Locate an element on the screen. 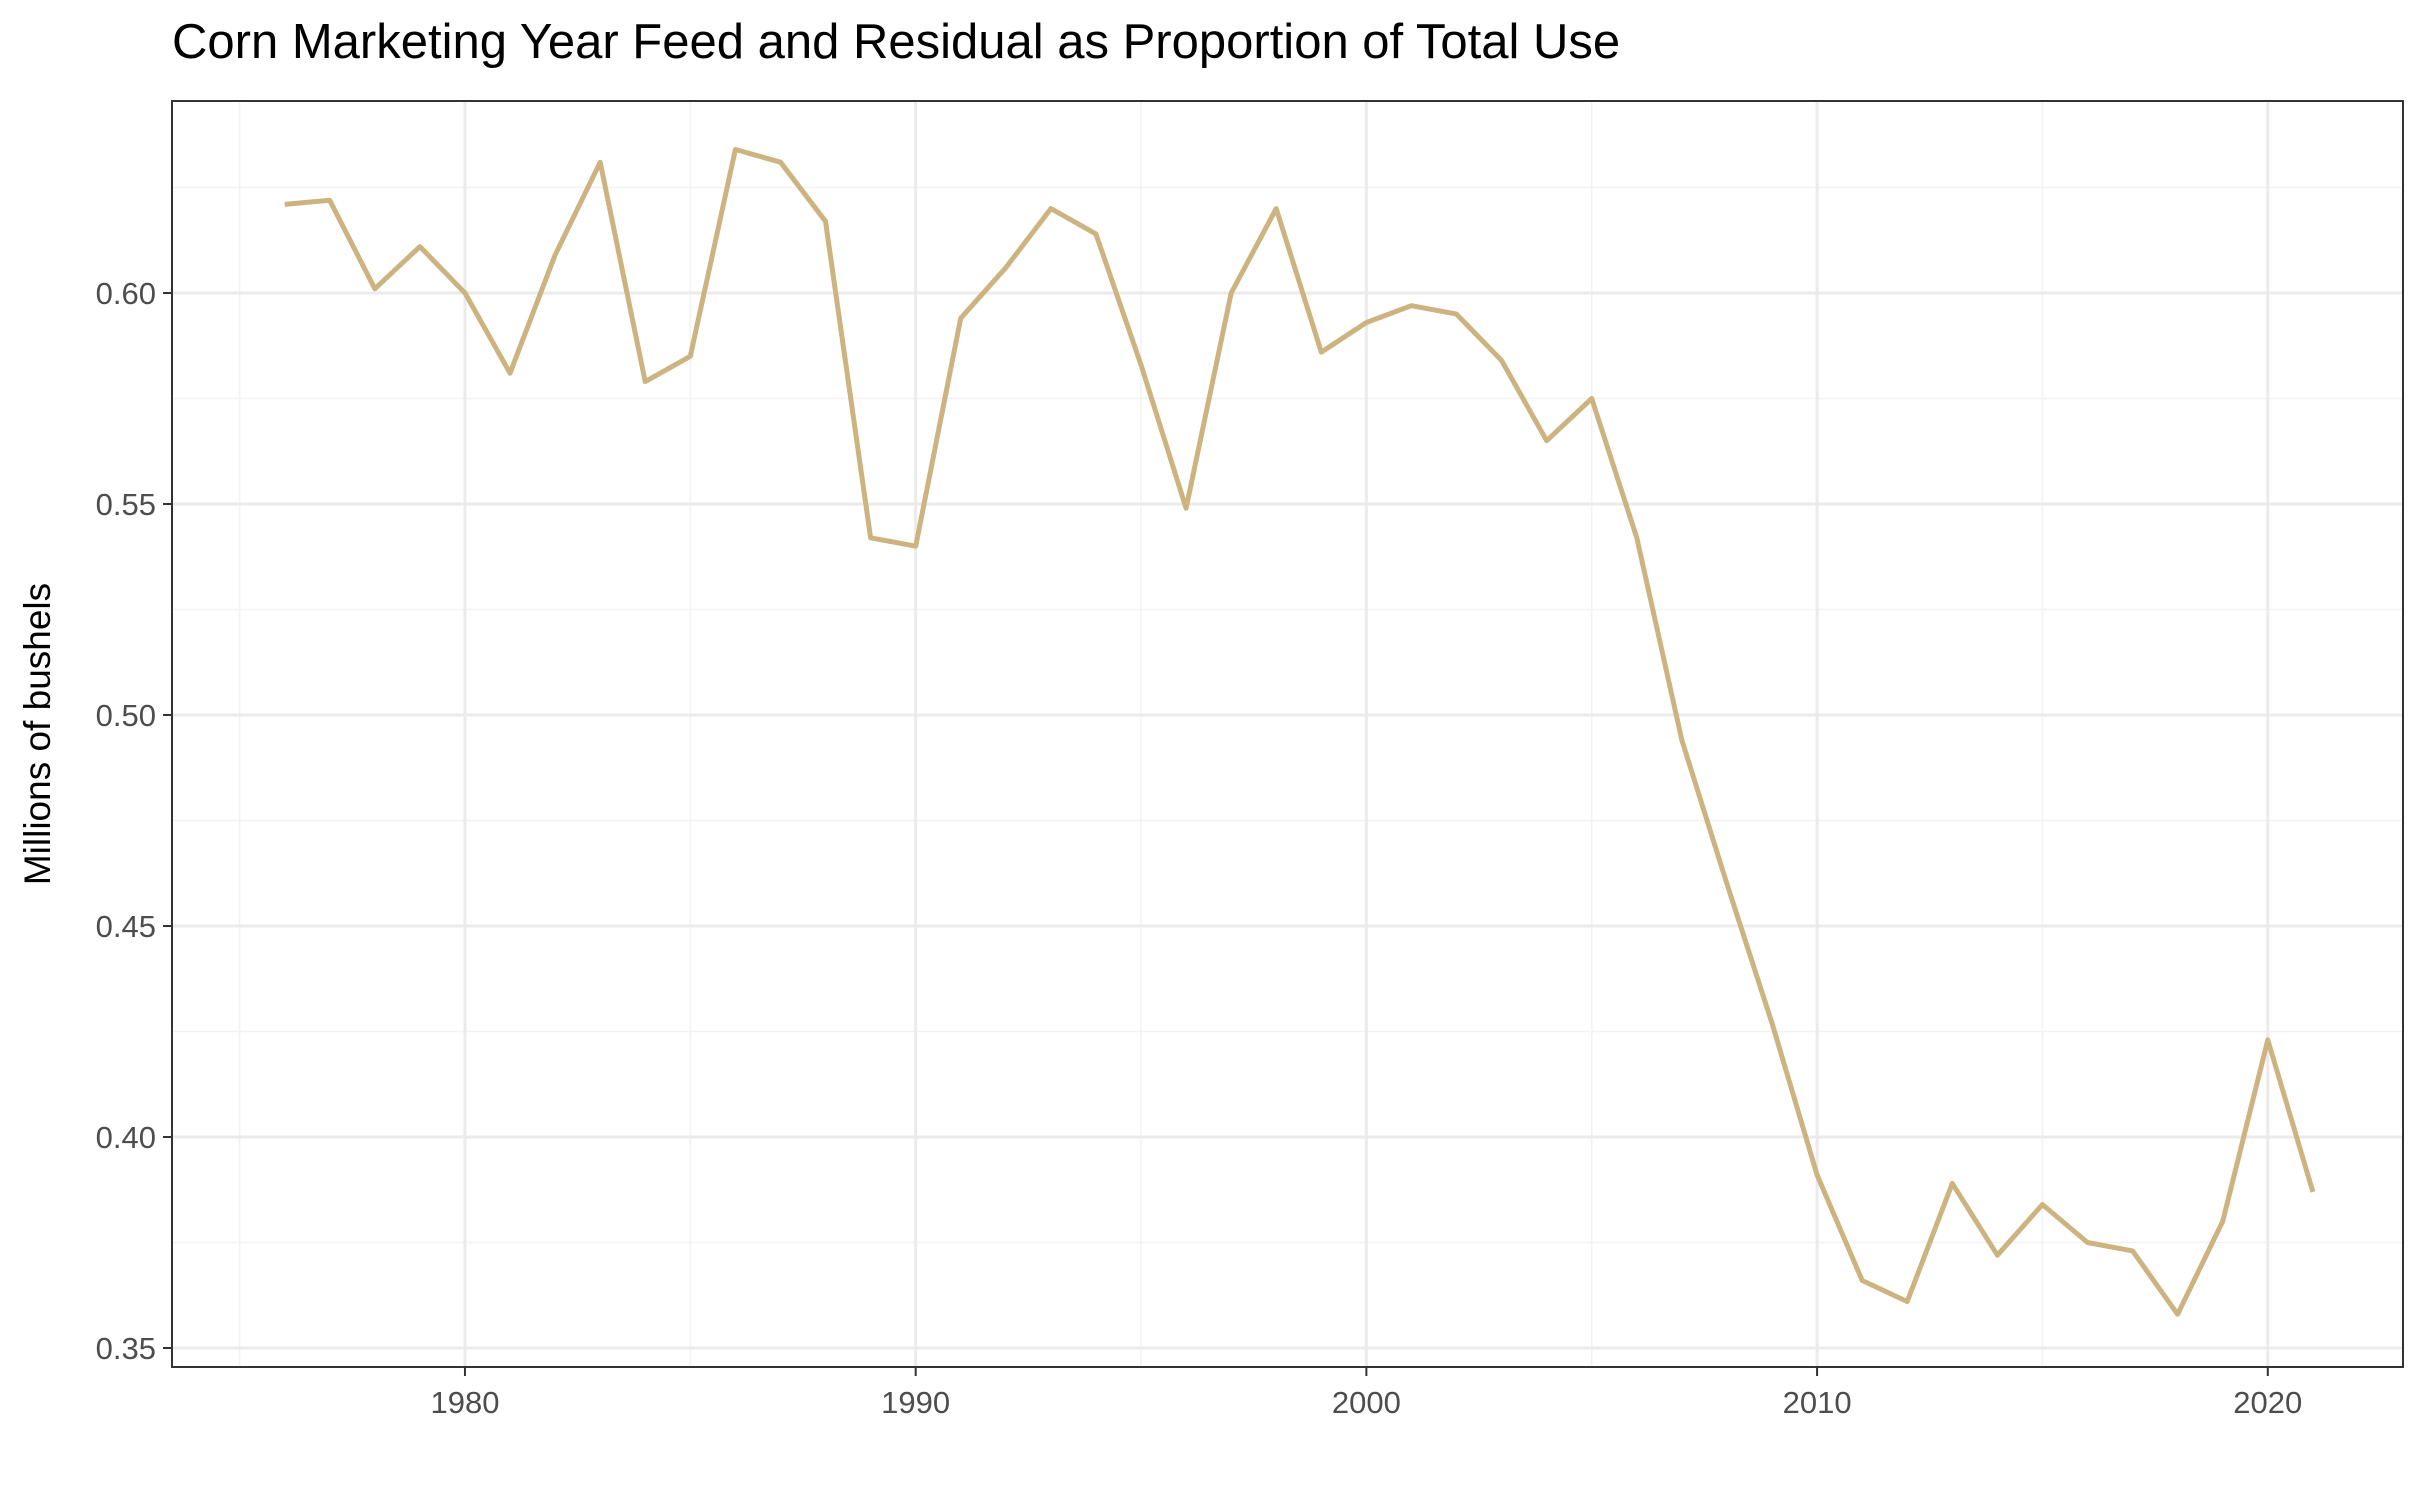  x-tick-label: 1980 is located at coordinates (464, 1402).